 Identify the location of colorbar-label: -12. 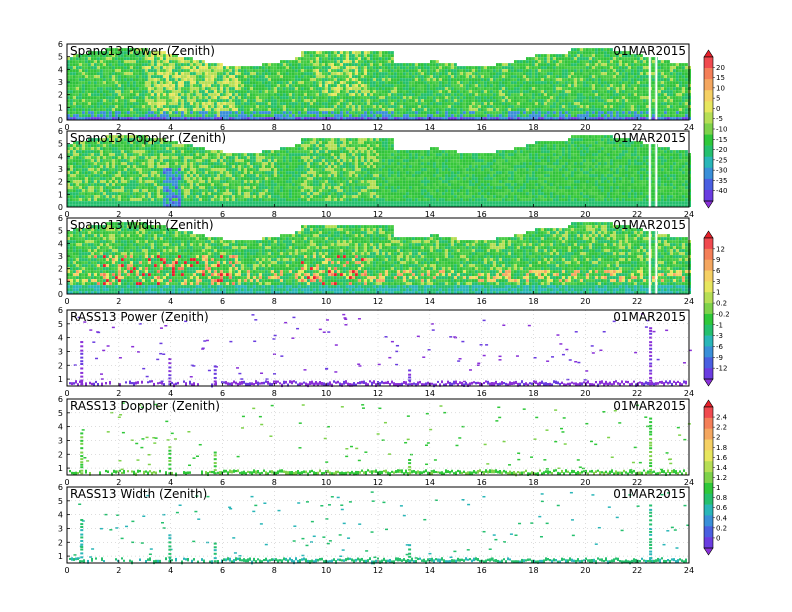
(721, 369).